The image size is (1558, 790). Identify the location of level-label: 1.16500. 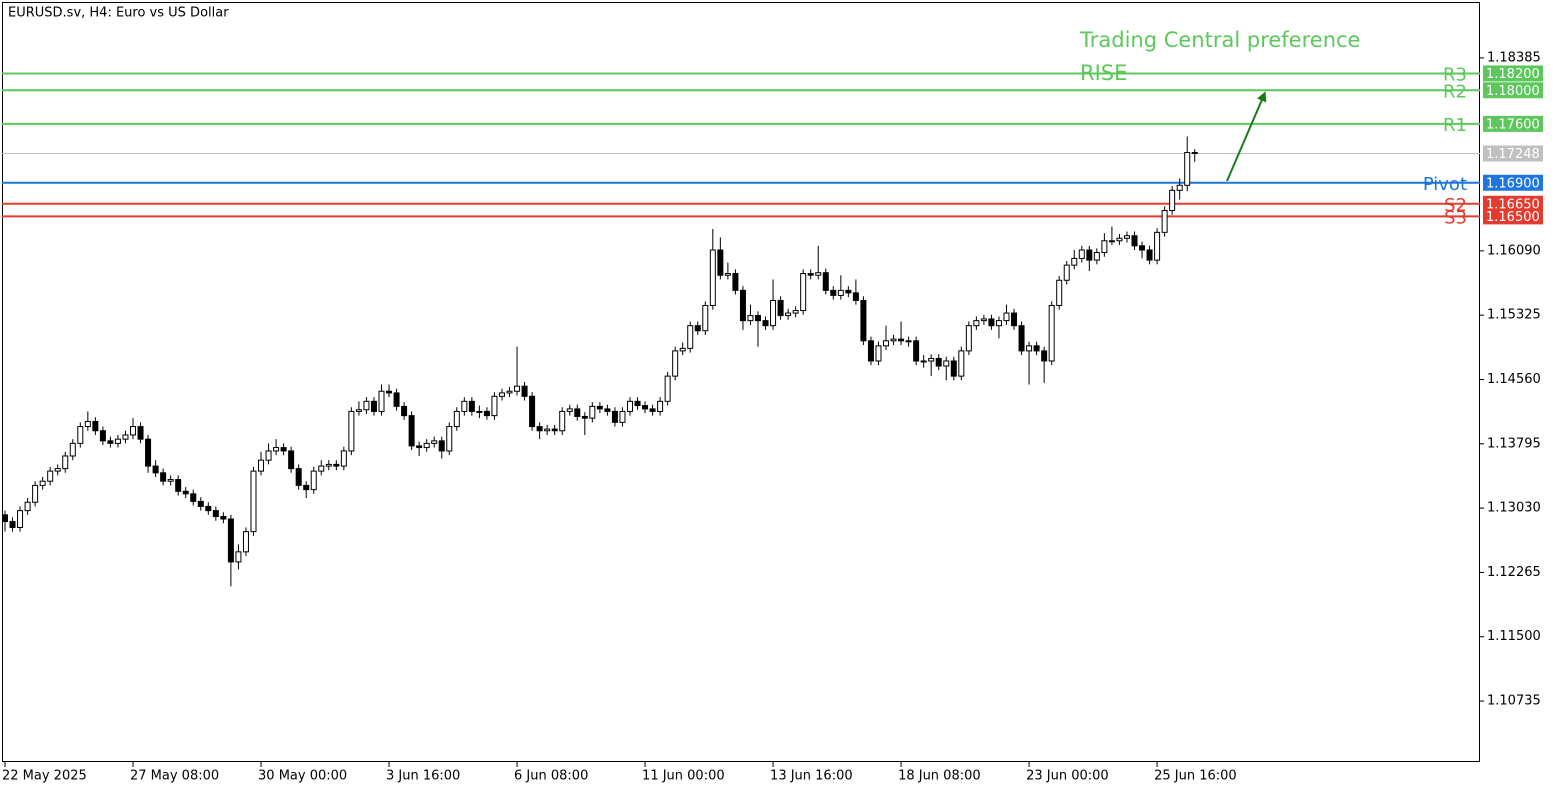
(1513, 217).